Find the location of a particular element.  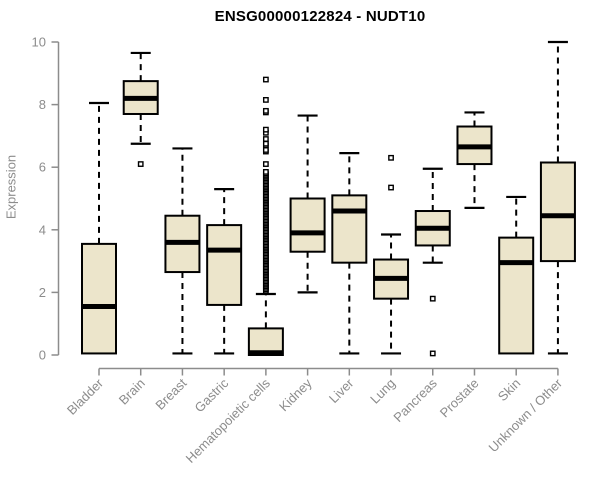

y-axis-label: Expression is located at coordinates (11, 187).